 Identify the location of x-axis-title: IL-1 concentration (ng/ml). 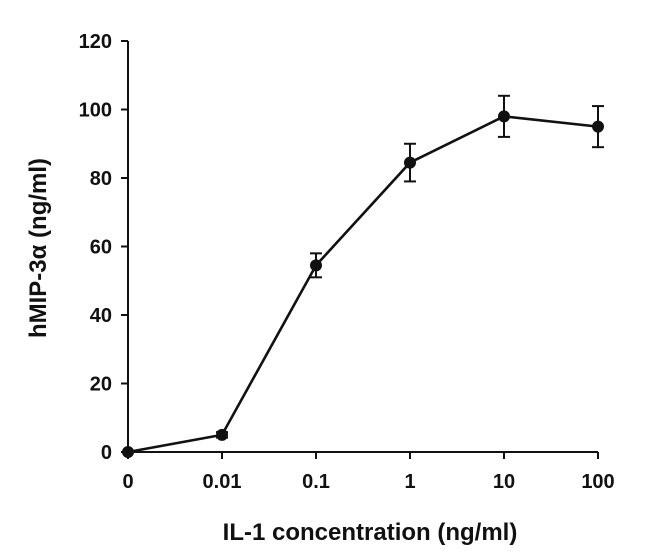
(370, 532).